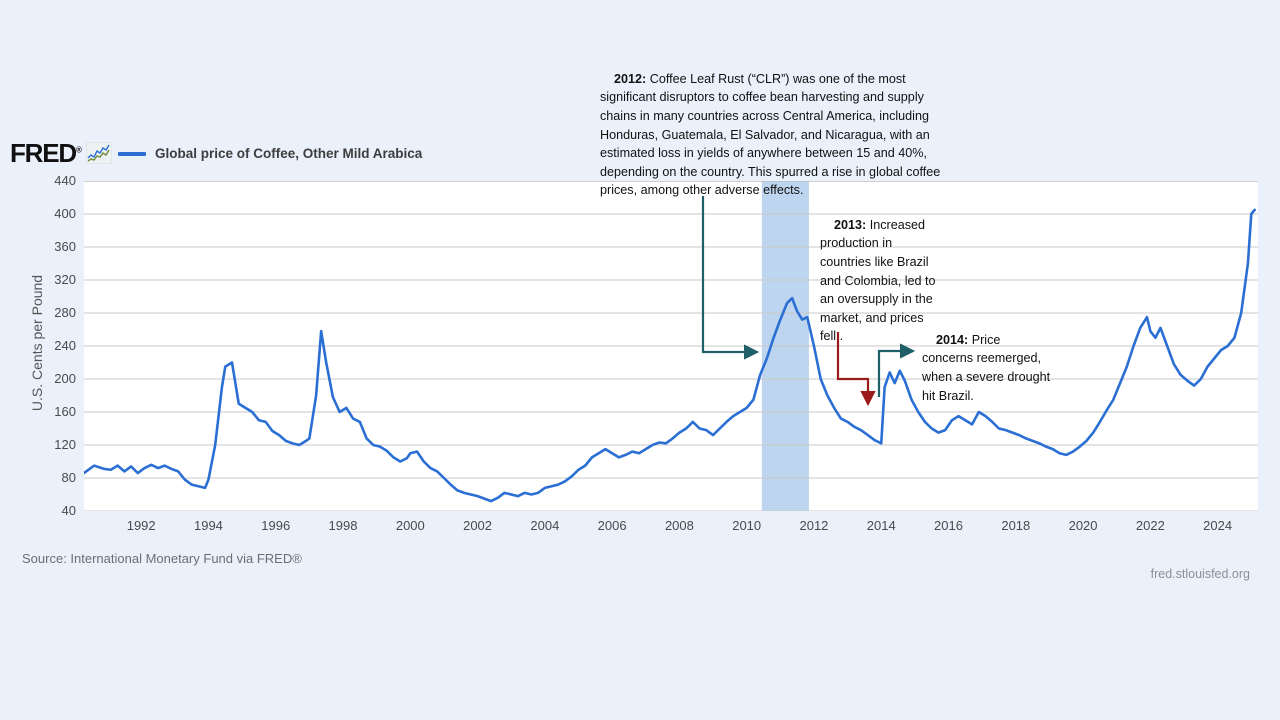  I want to click on y-tick-label: 120, so click(65, 444).